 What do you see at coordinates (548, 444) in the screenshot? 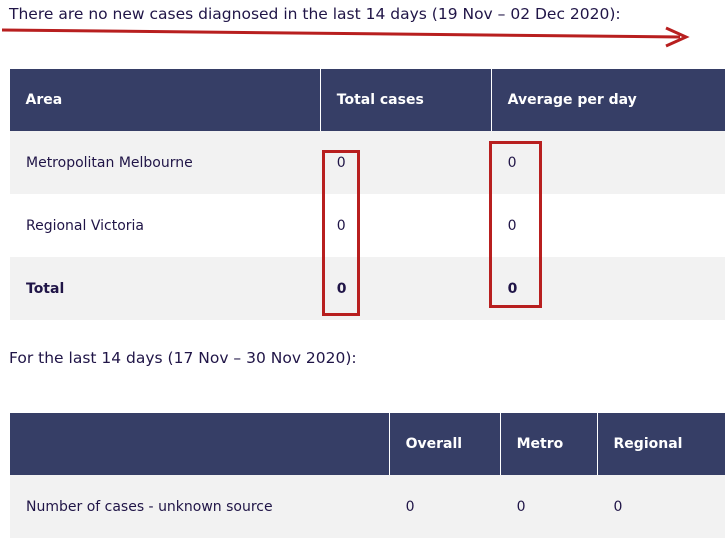
I see `header-metro: Metro` at bounding box center [548, 444].